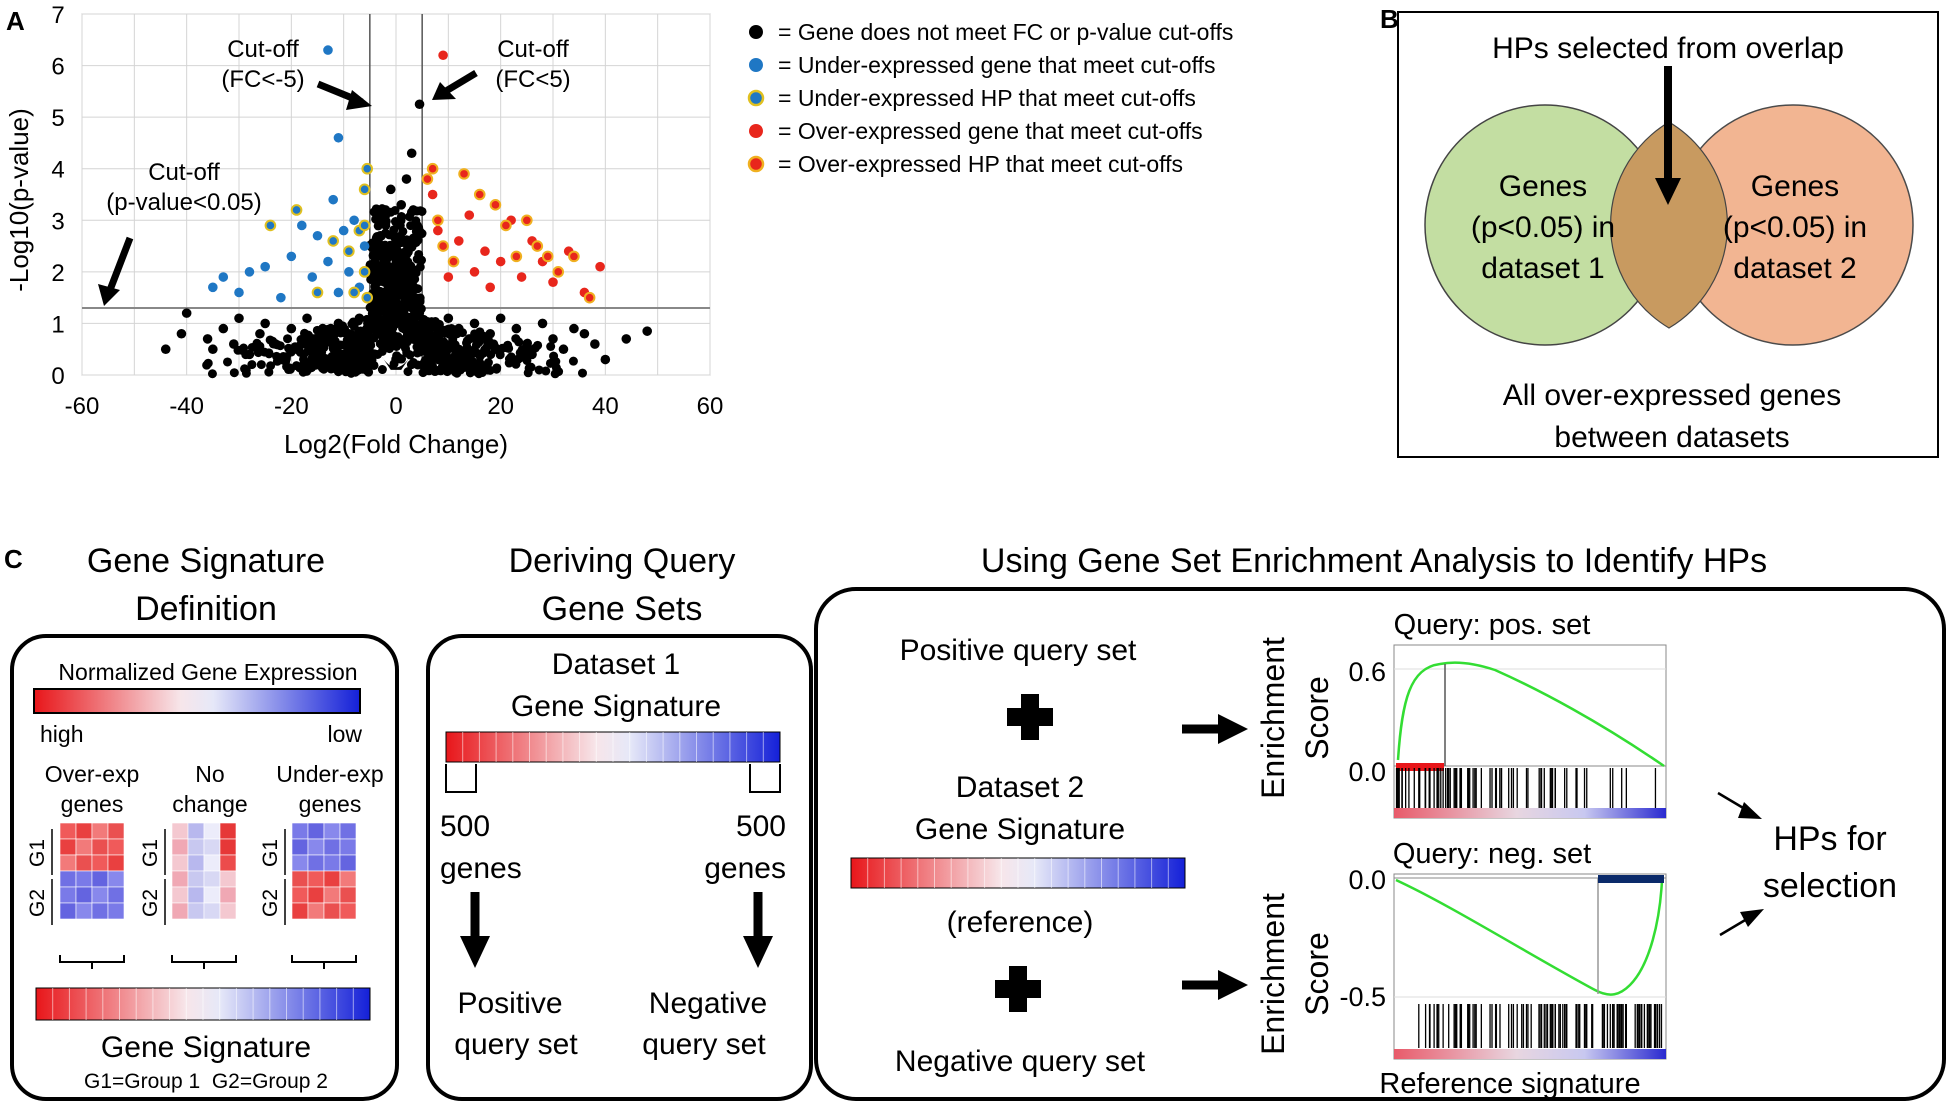  What do you see at coordinates (708, 1003) in the screenshot?
I see `negative-query-set-label-1: Negative` at bounding box center [708, 1003].